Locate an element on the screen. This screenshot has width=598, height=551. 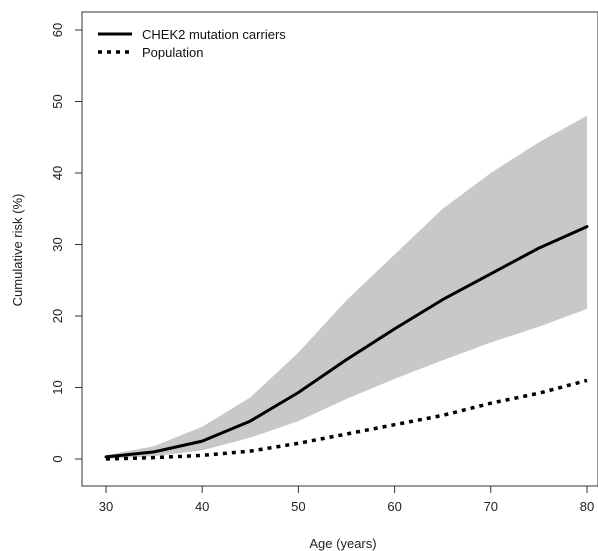
legend-label: Population is located at coordinates (172, 52).